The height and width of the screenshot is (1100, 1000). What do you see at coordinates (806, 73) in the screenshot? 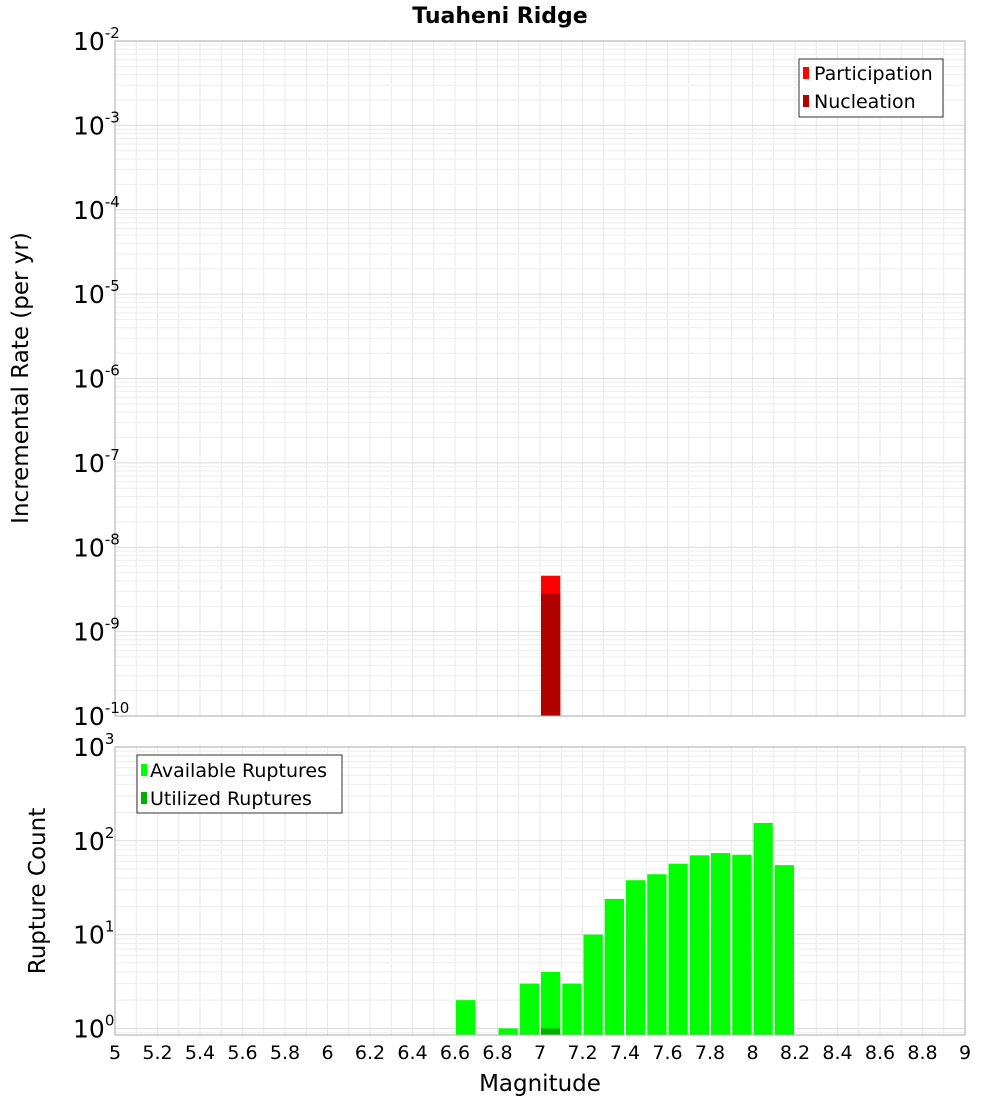
I see `legend-swatch-participation` at bounding box center [806, 73].